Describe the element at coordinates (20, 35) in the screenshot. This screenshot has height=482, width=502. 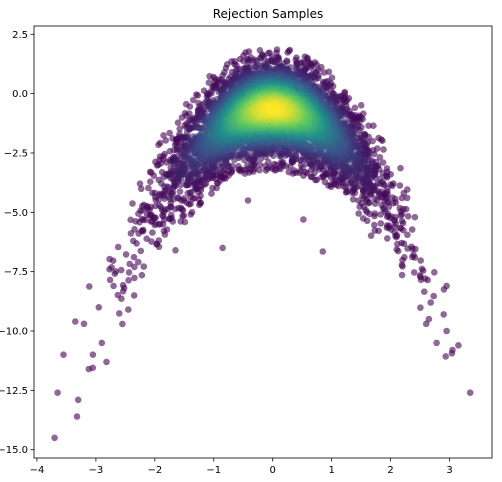
I see `y-tick-label: 2.5` at that location.